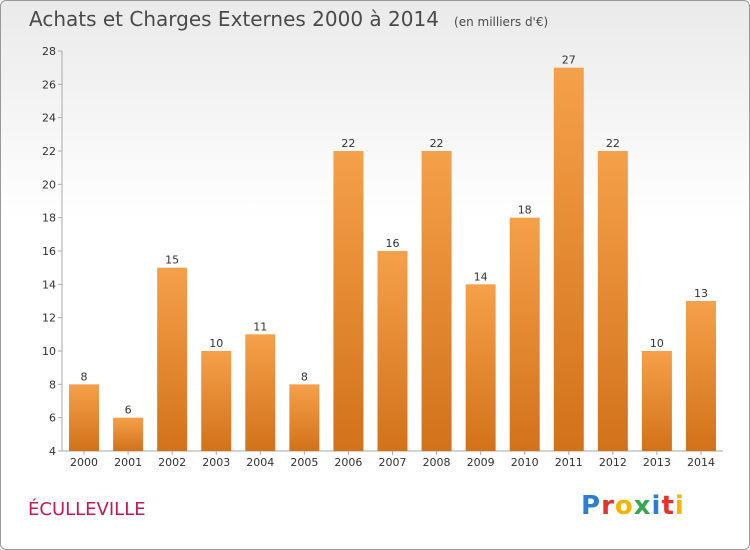 The image size is (750, 550). I want to click on x-tick-label: 2011, so click(569, 462).